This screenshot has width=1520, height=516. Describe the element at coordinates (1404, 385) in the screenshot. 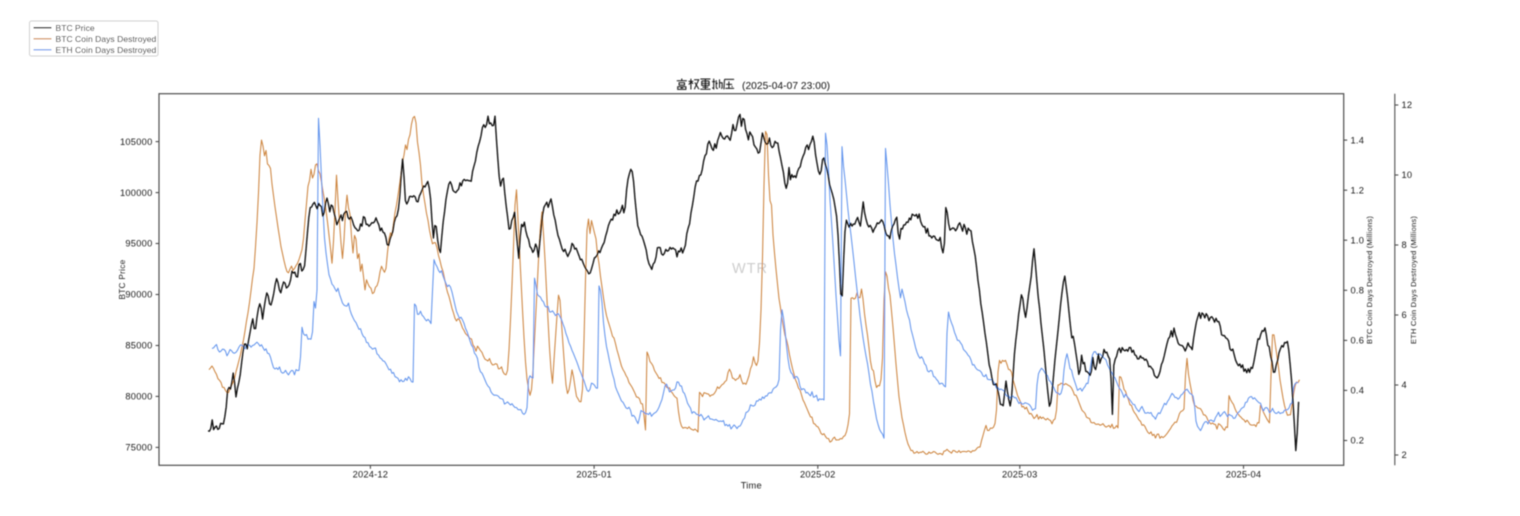

I see `svg-text: 4` at that location.